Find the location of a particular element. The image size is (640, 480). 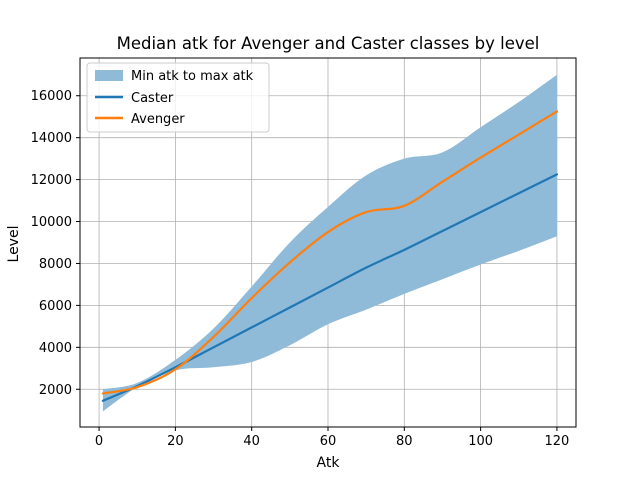

y-tick-label: 6000 is located at coordinates (55, 306).